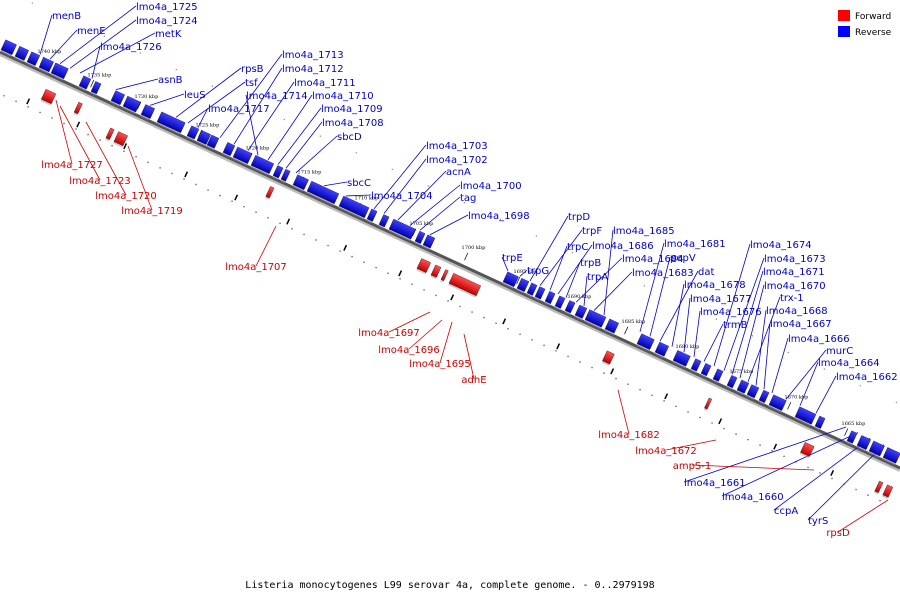  What do you see at coordinates (801, 324) in the screenshot?
I see `reverse-gene-label: lmo4a_1667` at bounding box center [801, 324].